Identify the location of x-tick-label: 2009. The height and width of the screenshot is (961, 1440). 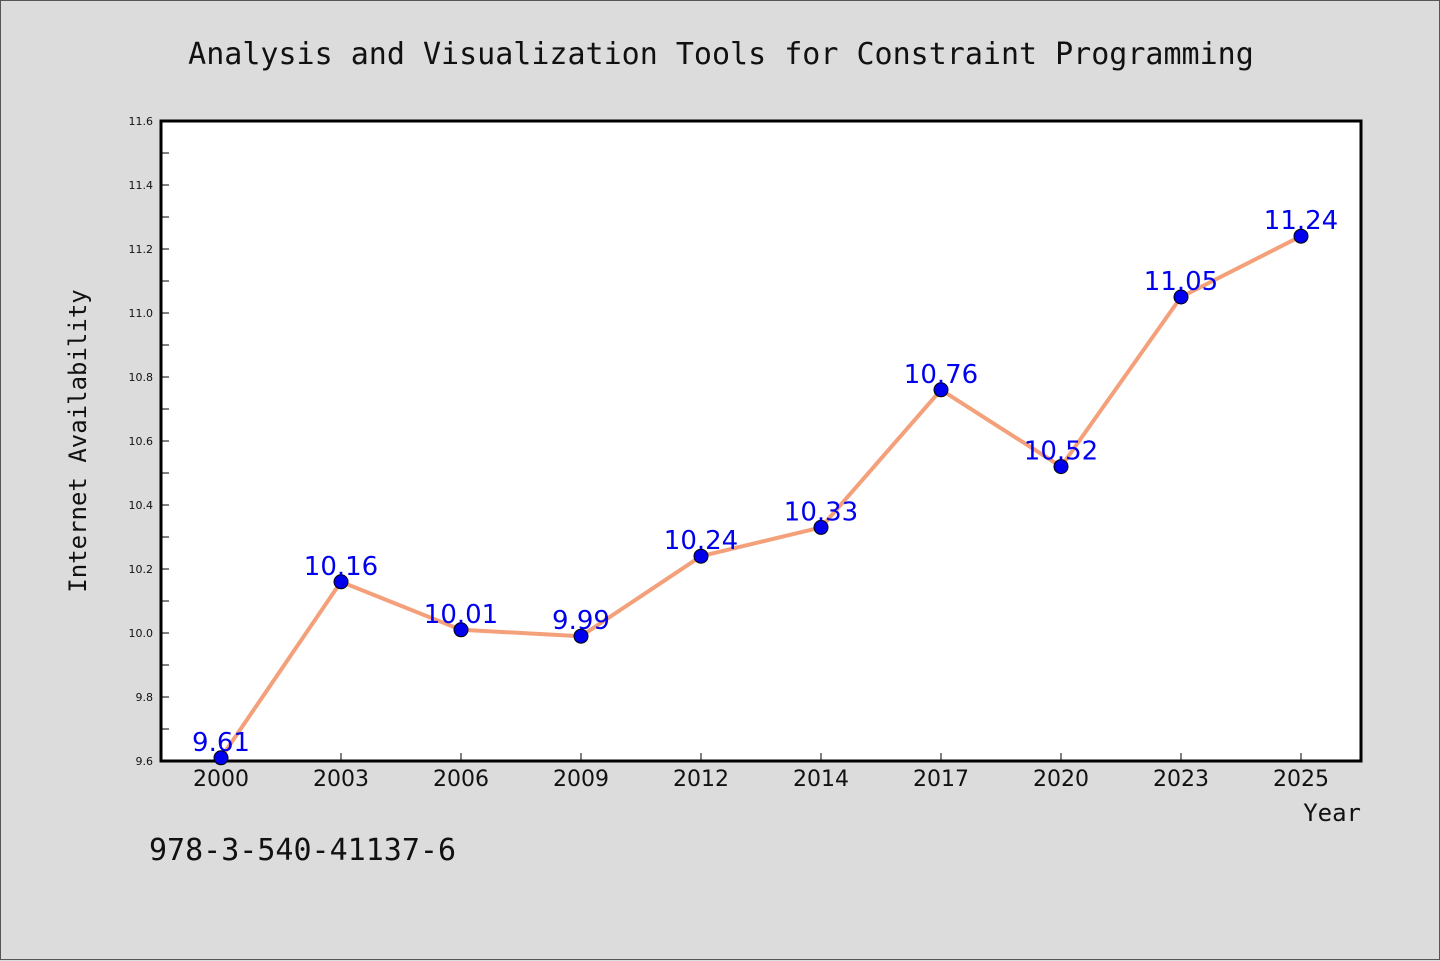
(581, 779).